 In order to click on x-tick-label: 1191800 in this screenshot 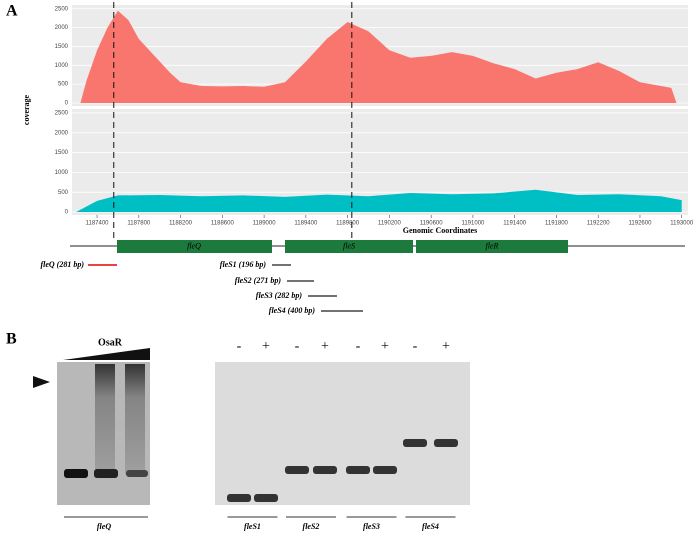, I will do `click(557, 224)`.